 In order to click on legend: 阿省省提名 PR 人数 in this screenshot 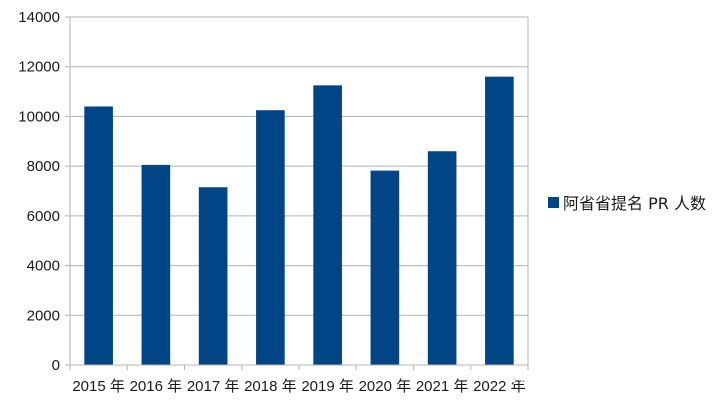, I will do `click(627, 203)`.